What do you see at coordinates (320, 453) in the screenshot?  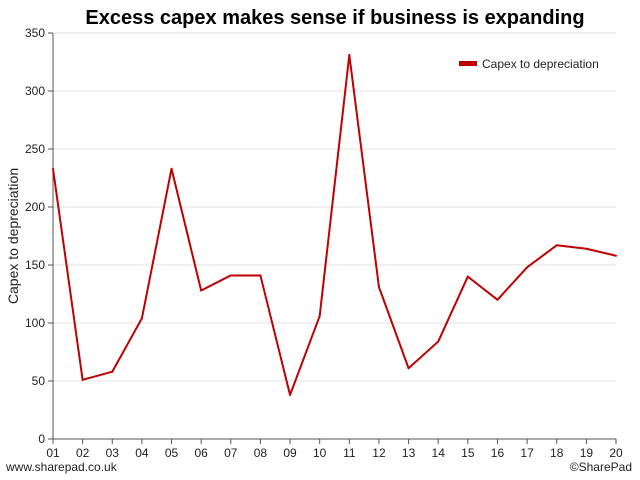 I see `x-tick-label: 10` at bounding box center [320, 453].